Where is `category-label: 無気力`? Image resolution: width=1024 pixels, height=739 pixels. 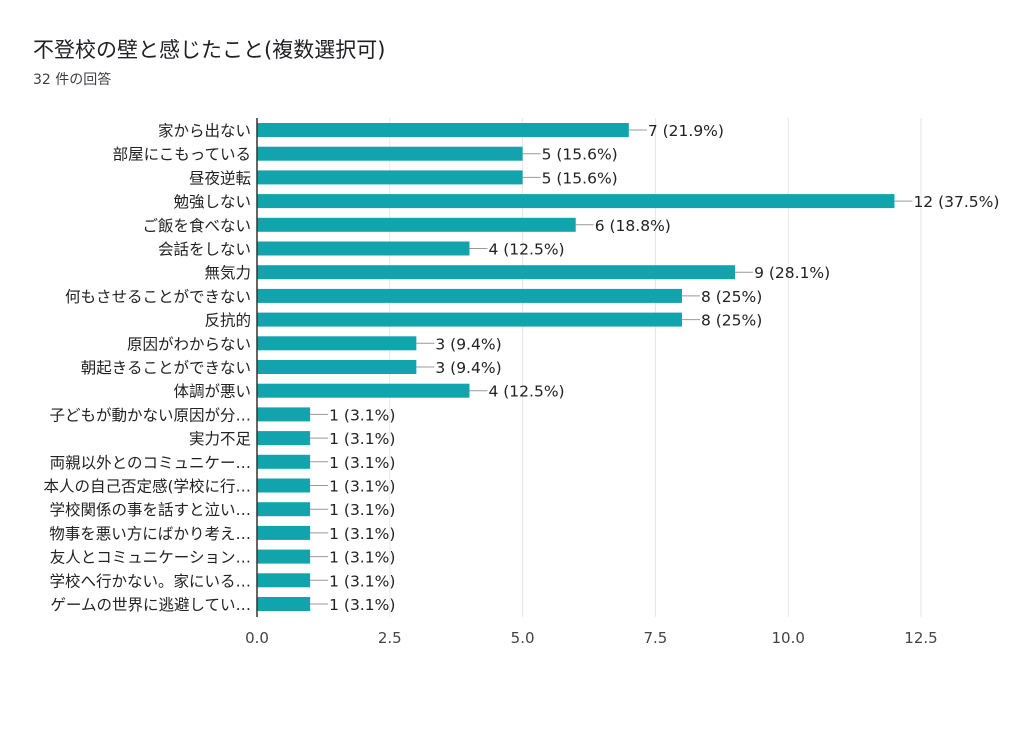 category-label: 無気力 is located at coordinates (227, 273).